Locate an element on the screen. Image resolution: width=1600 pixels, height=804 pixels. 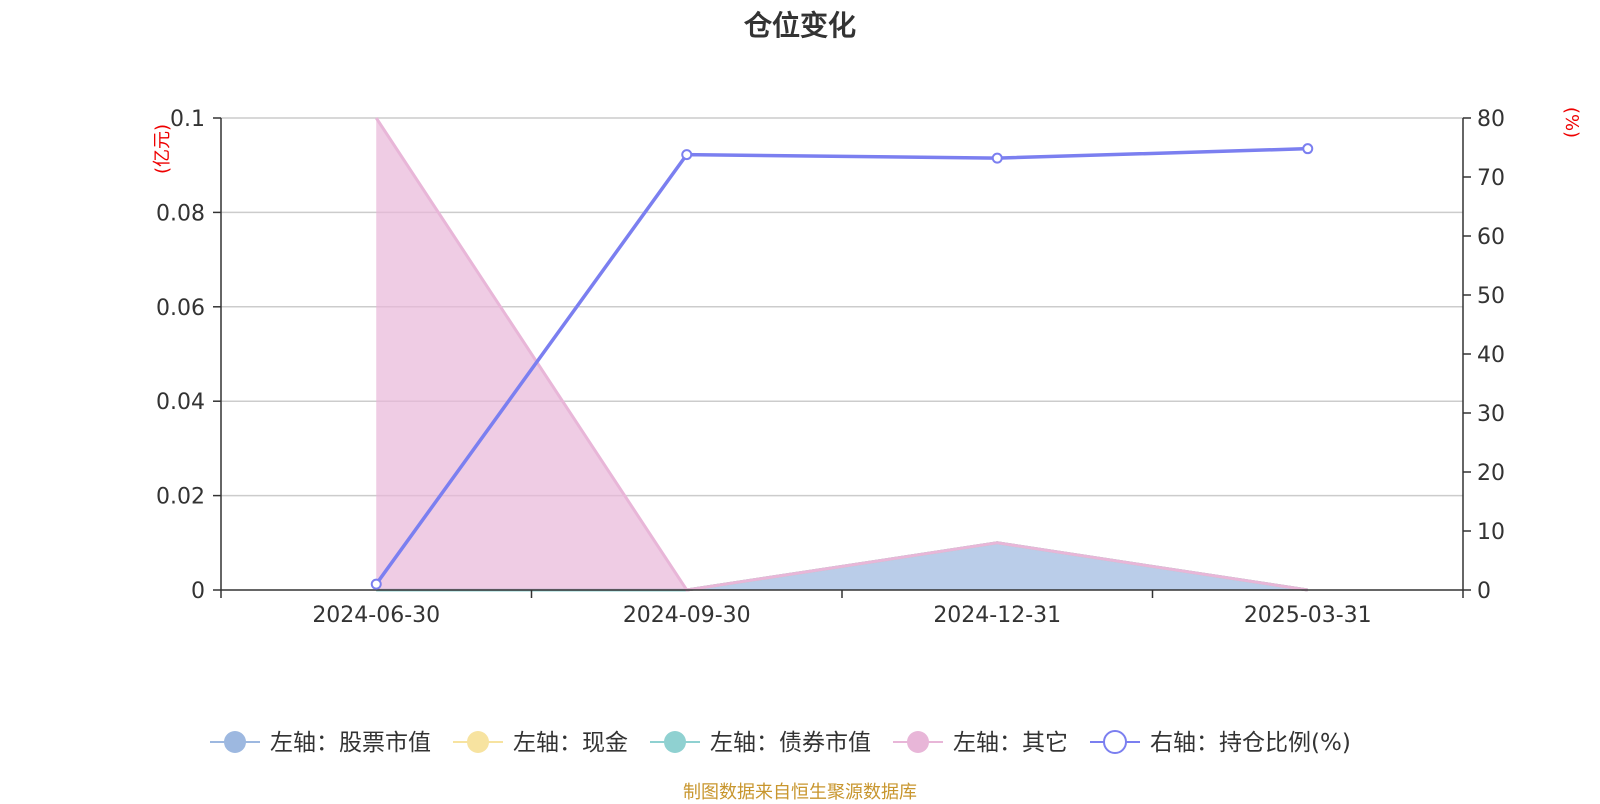
right-axis-tick-label: 60 is located at coordinates (1491, 237).